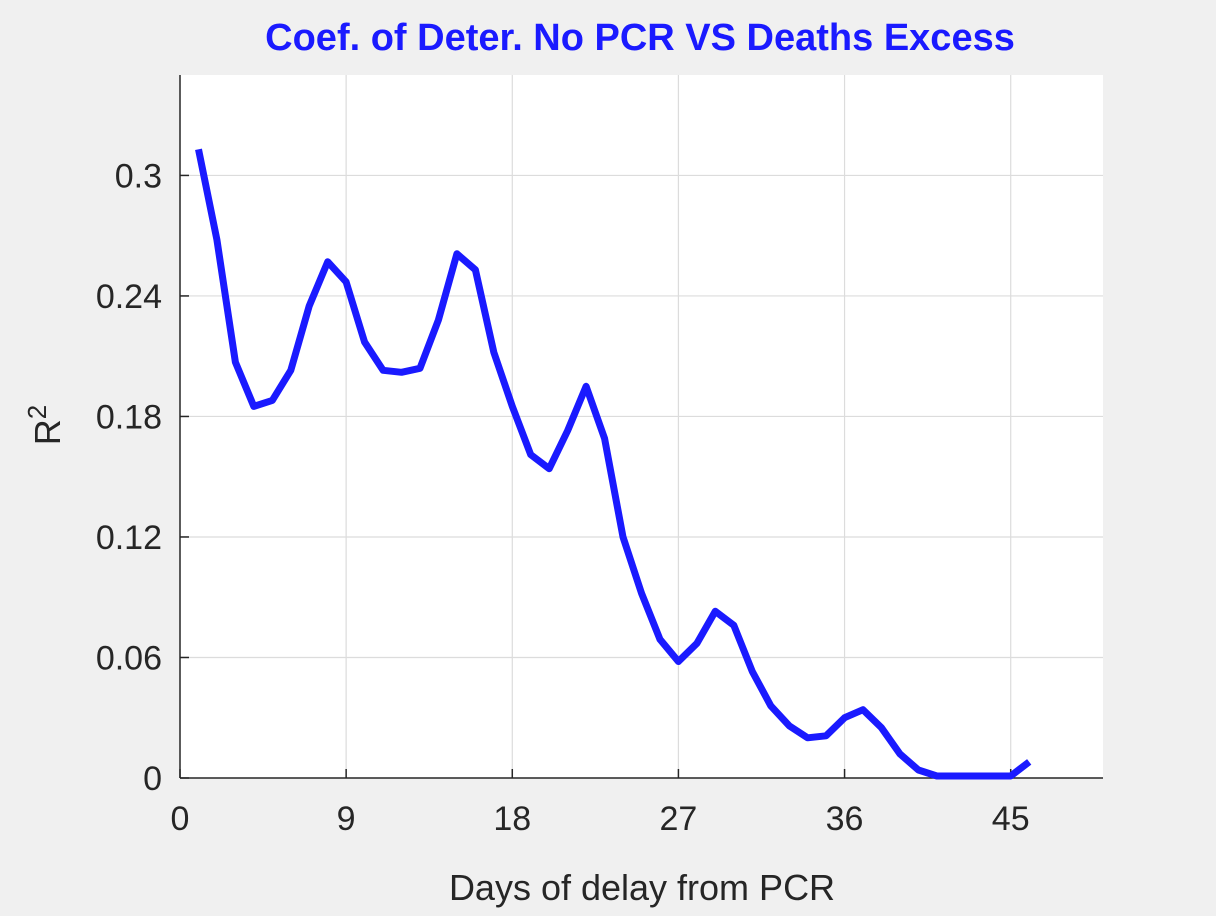 This screenshot has width=1216, height=916. I want to click on y-tick-label: 0, so click(152, 779).